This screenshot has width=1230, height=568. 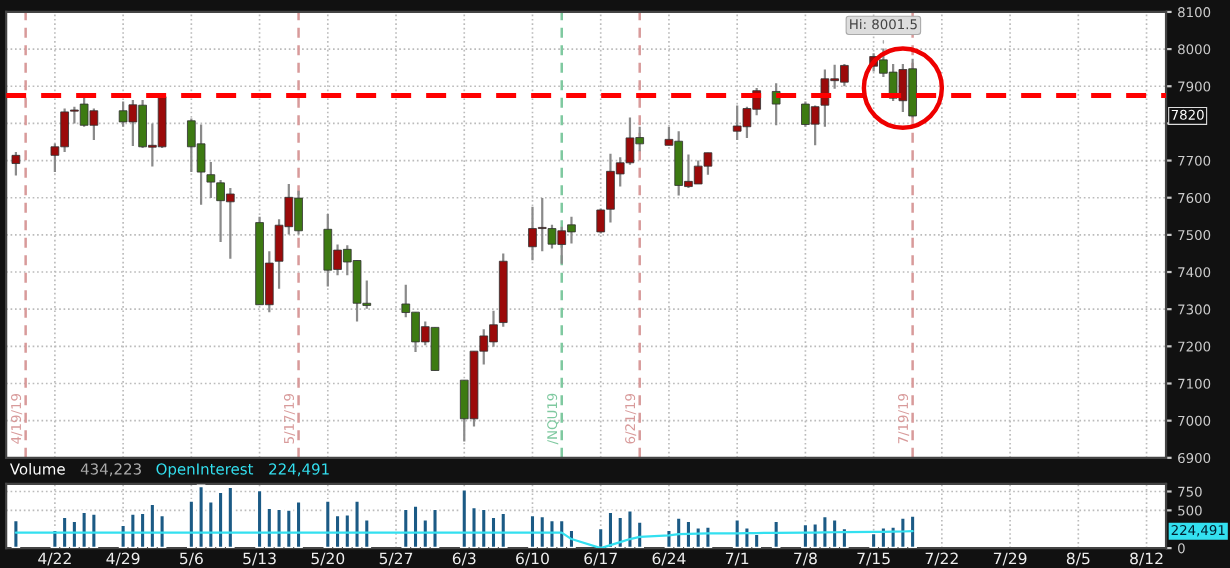 I want to click on line-series, so click(x=464, y=539).